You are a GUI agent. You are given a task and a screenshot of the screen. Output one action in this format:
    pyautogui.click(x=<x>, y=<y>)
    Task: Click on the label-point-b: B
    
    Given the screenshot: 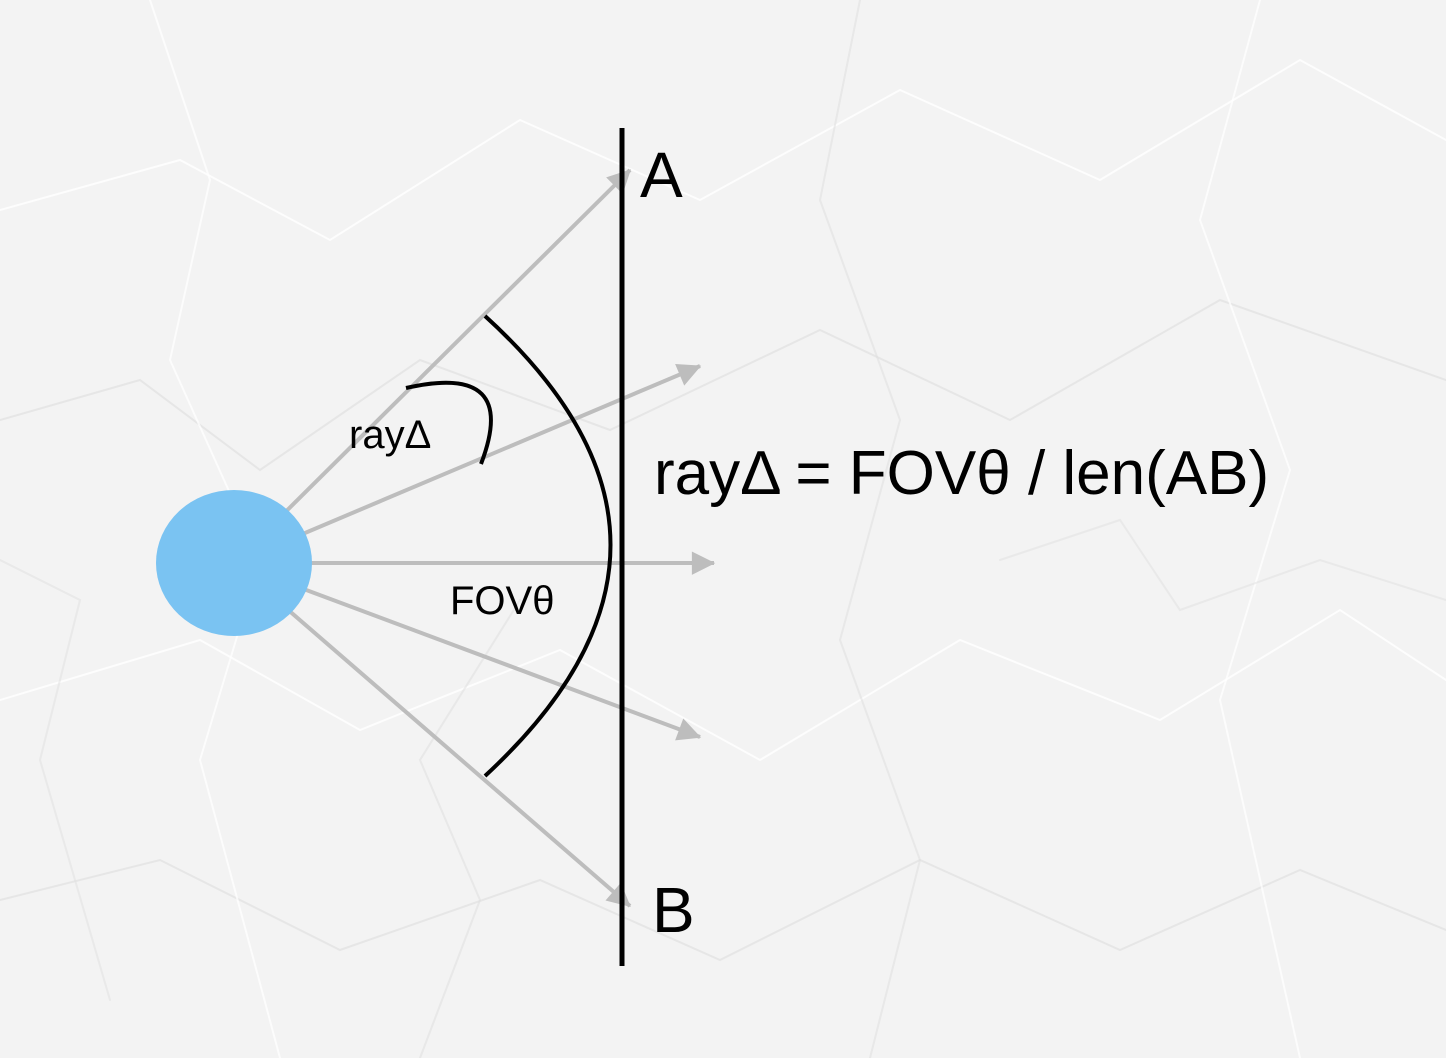 What is the action you would take?
    pyautogui.click(x=673, y=910)
    